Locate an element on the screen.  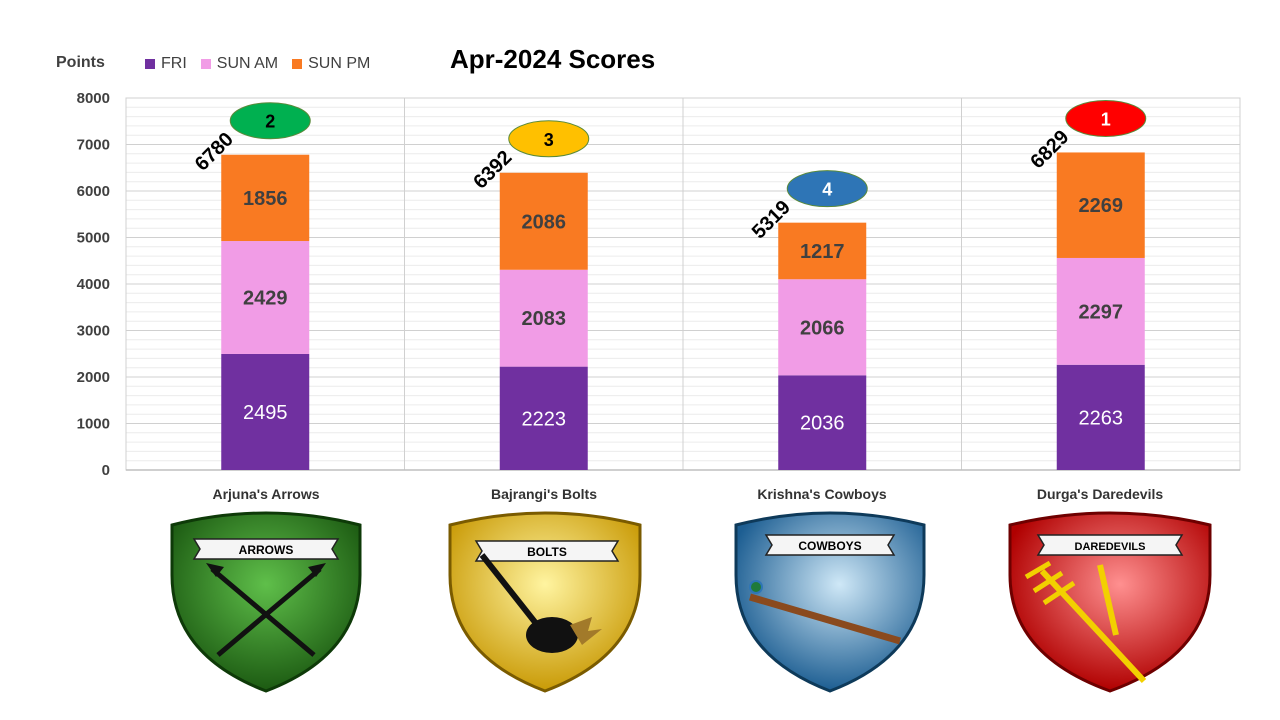
y-tick-label: 2000 is located at coordinates (93, 377).